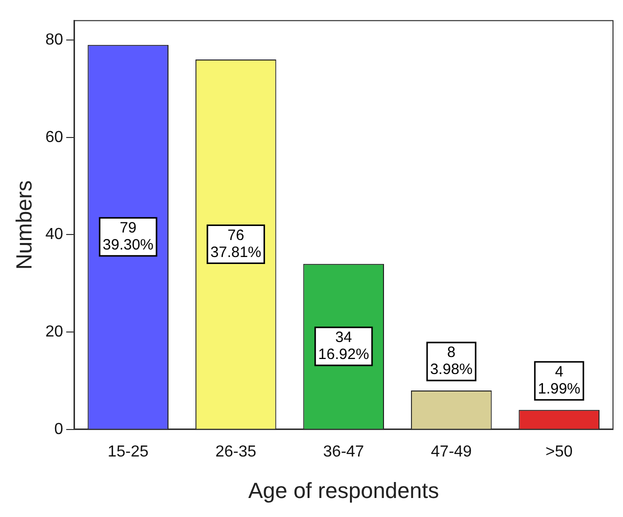 This screenshot has width=623, height=517. Describe the element at coordinates (54, 331) in the screenshot. I see `y-tick-label: 20` at that location.